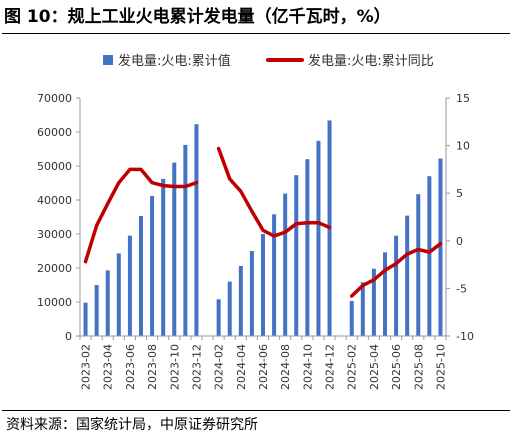 This screenshot has width=512, height=440. Describe the element at coordinates (352, 367) in the screenshot. I see `x-tick-label: 2025-02` at that location.